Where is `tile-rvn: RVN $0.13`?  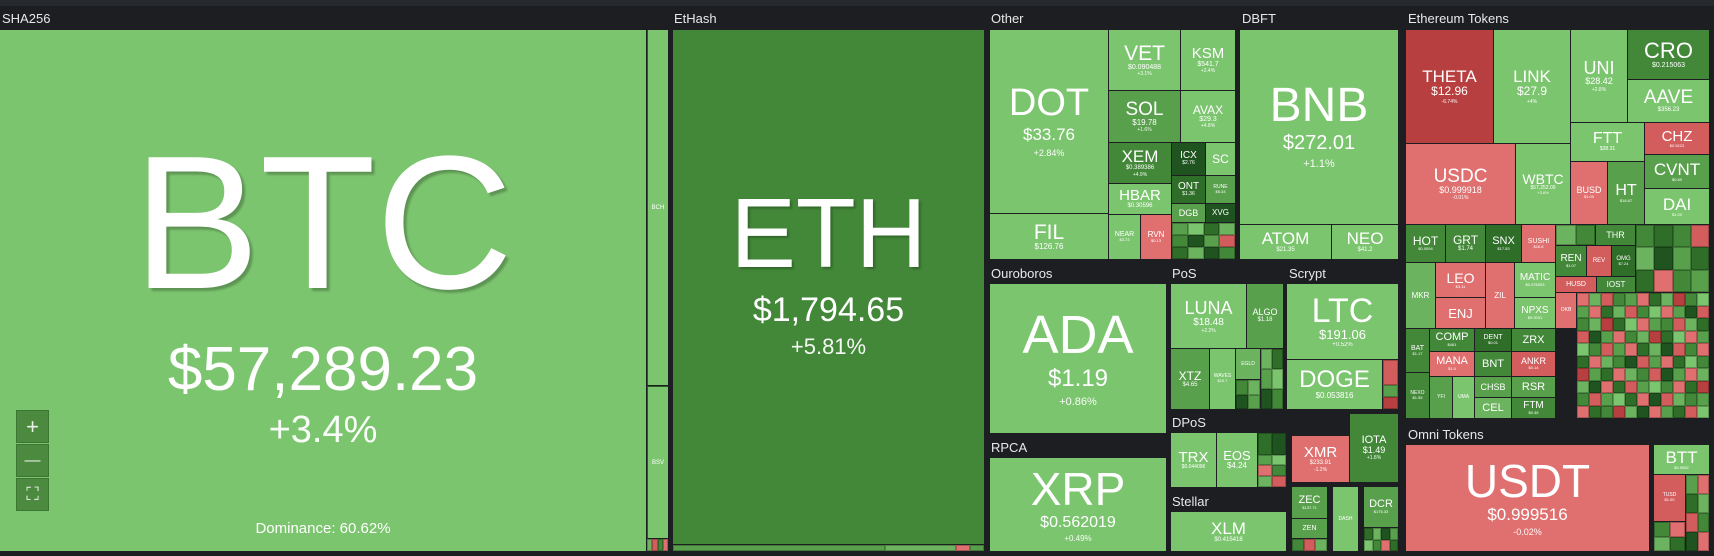 tile-rvn: RVN $0.13 is located at coordinates (1156, 237).